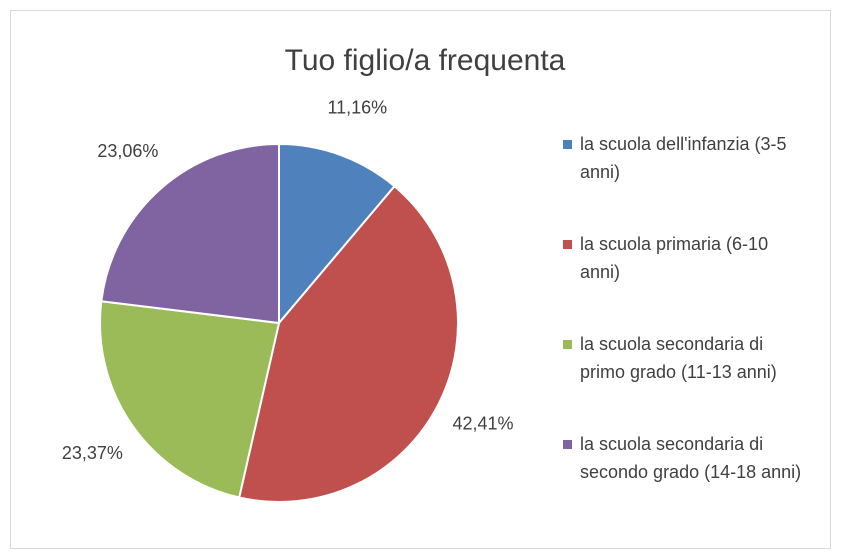 The height and width of the screenshot is (559, 841). I want to click on chart-title: Tuo figlio/a frequenta, so click(425, 60).